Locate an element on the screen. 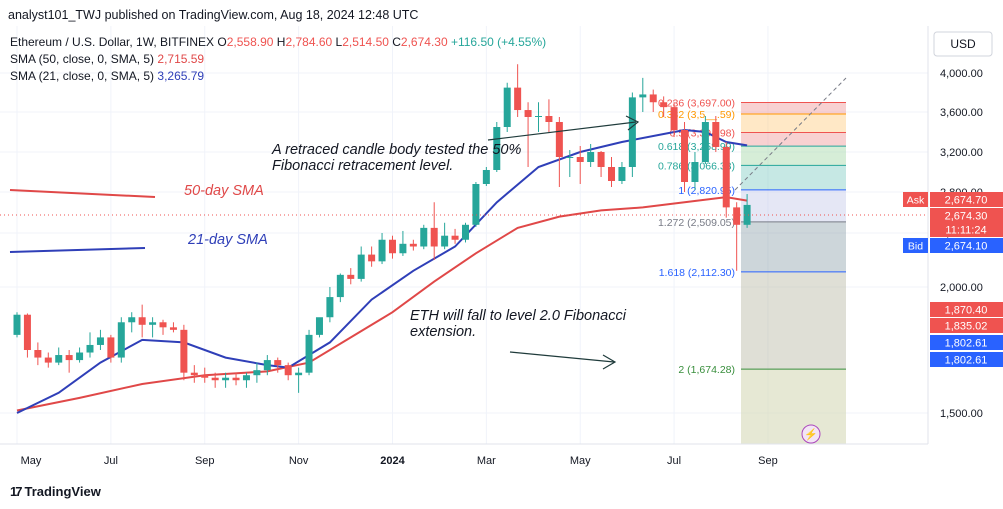  tradingview-logo: 17 TradingView is located at coordinates (55, 491).